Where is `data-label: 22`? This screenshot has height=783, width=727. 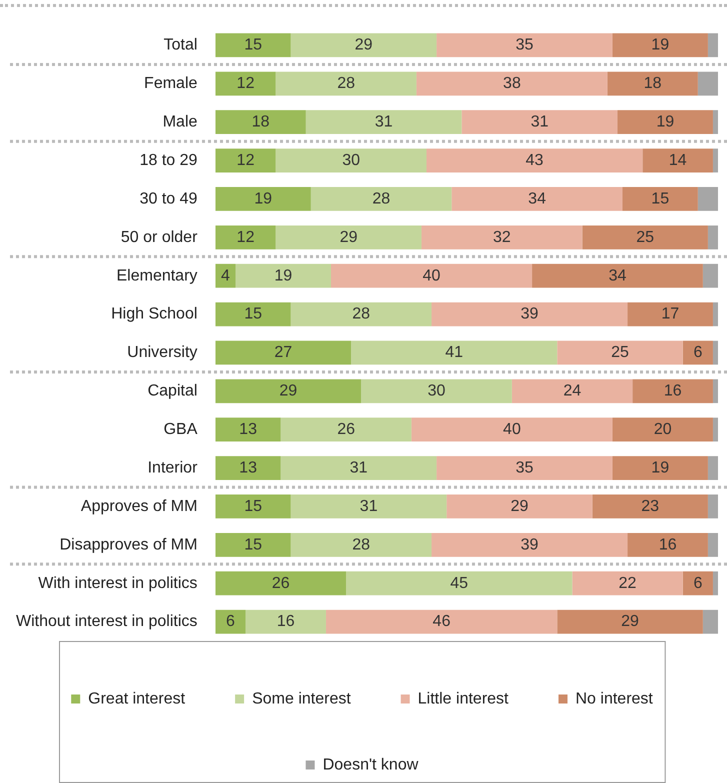 data-label: 22 is located at coordinates (627, 583).